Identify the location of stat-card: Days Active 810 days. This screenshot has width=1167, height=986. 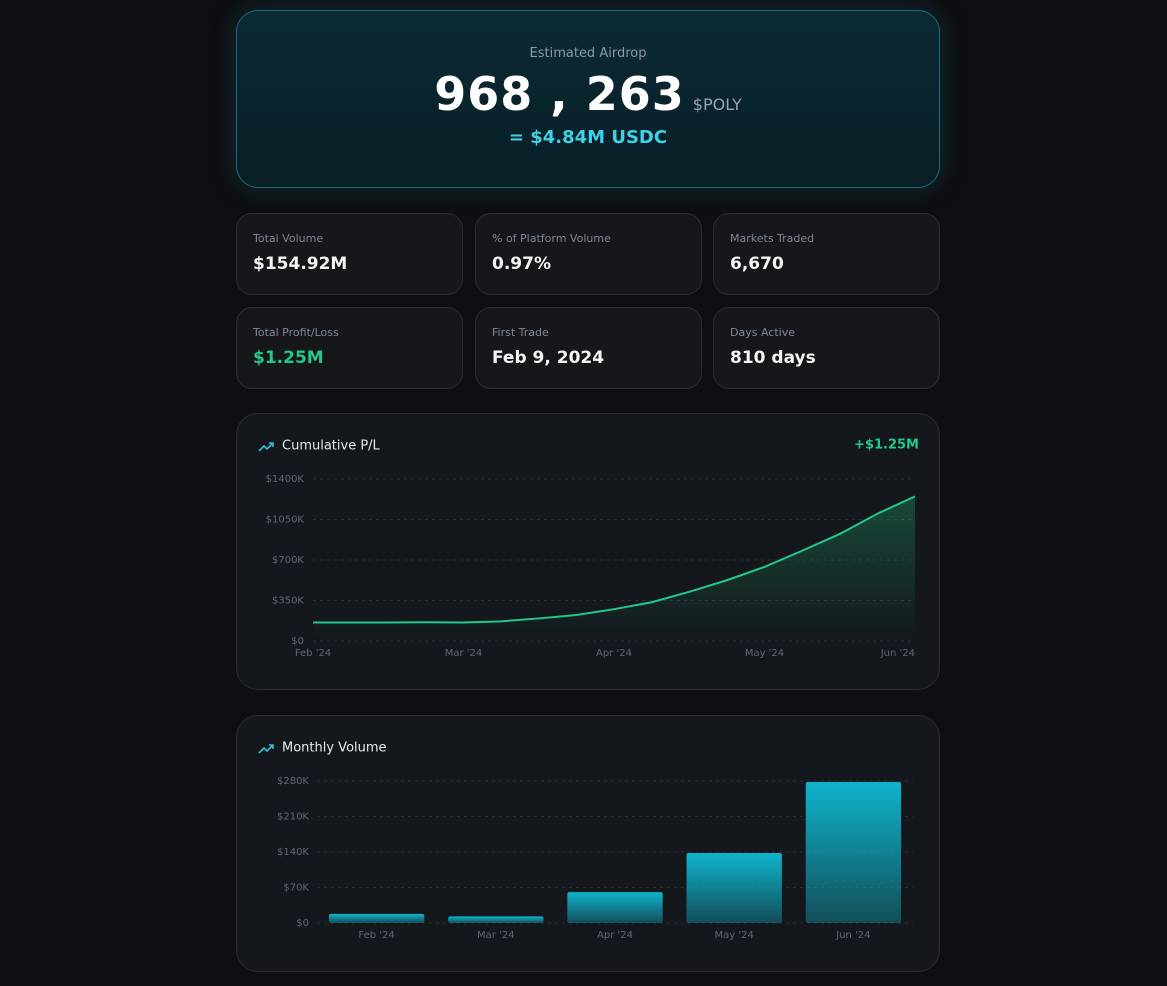
(826, 348).